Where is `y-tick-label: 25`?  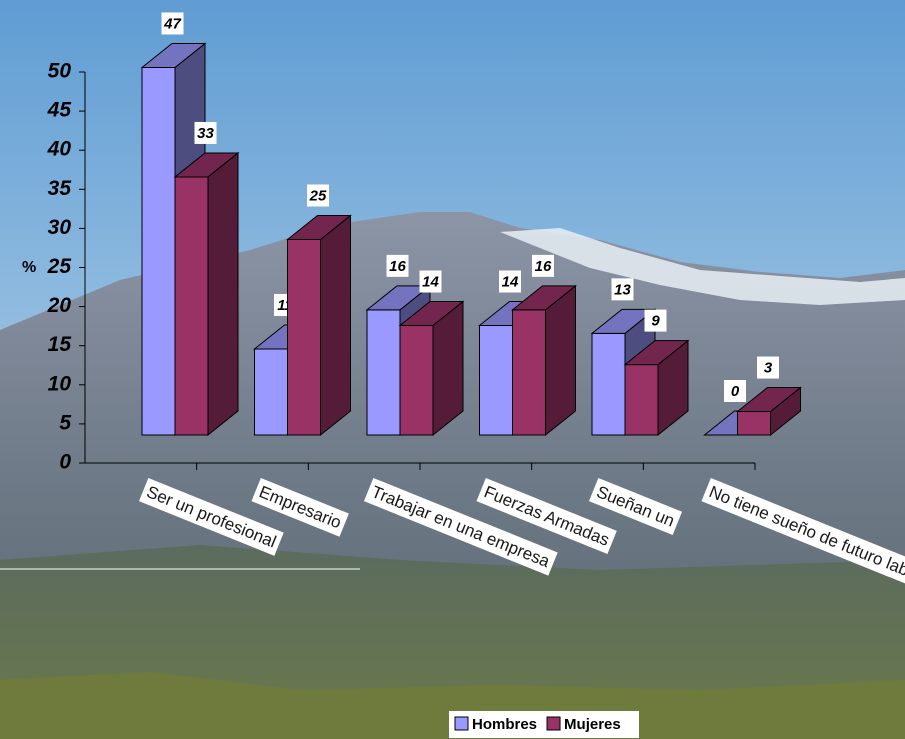
y-tick-label: 25 is located at coordinates (59, 266).